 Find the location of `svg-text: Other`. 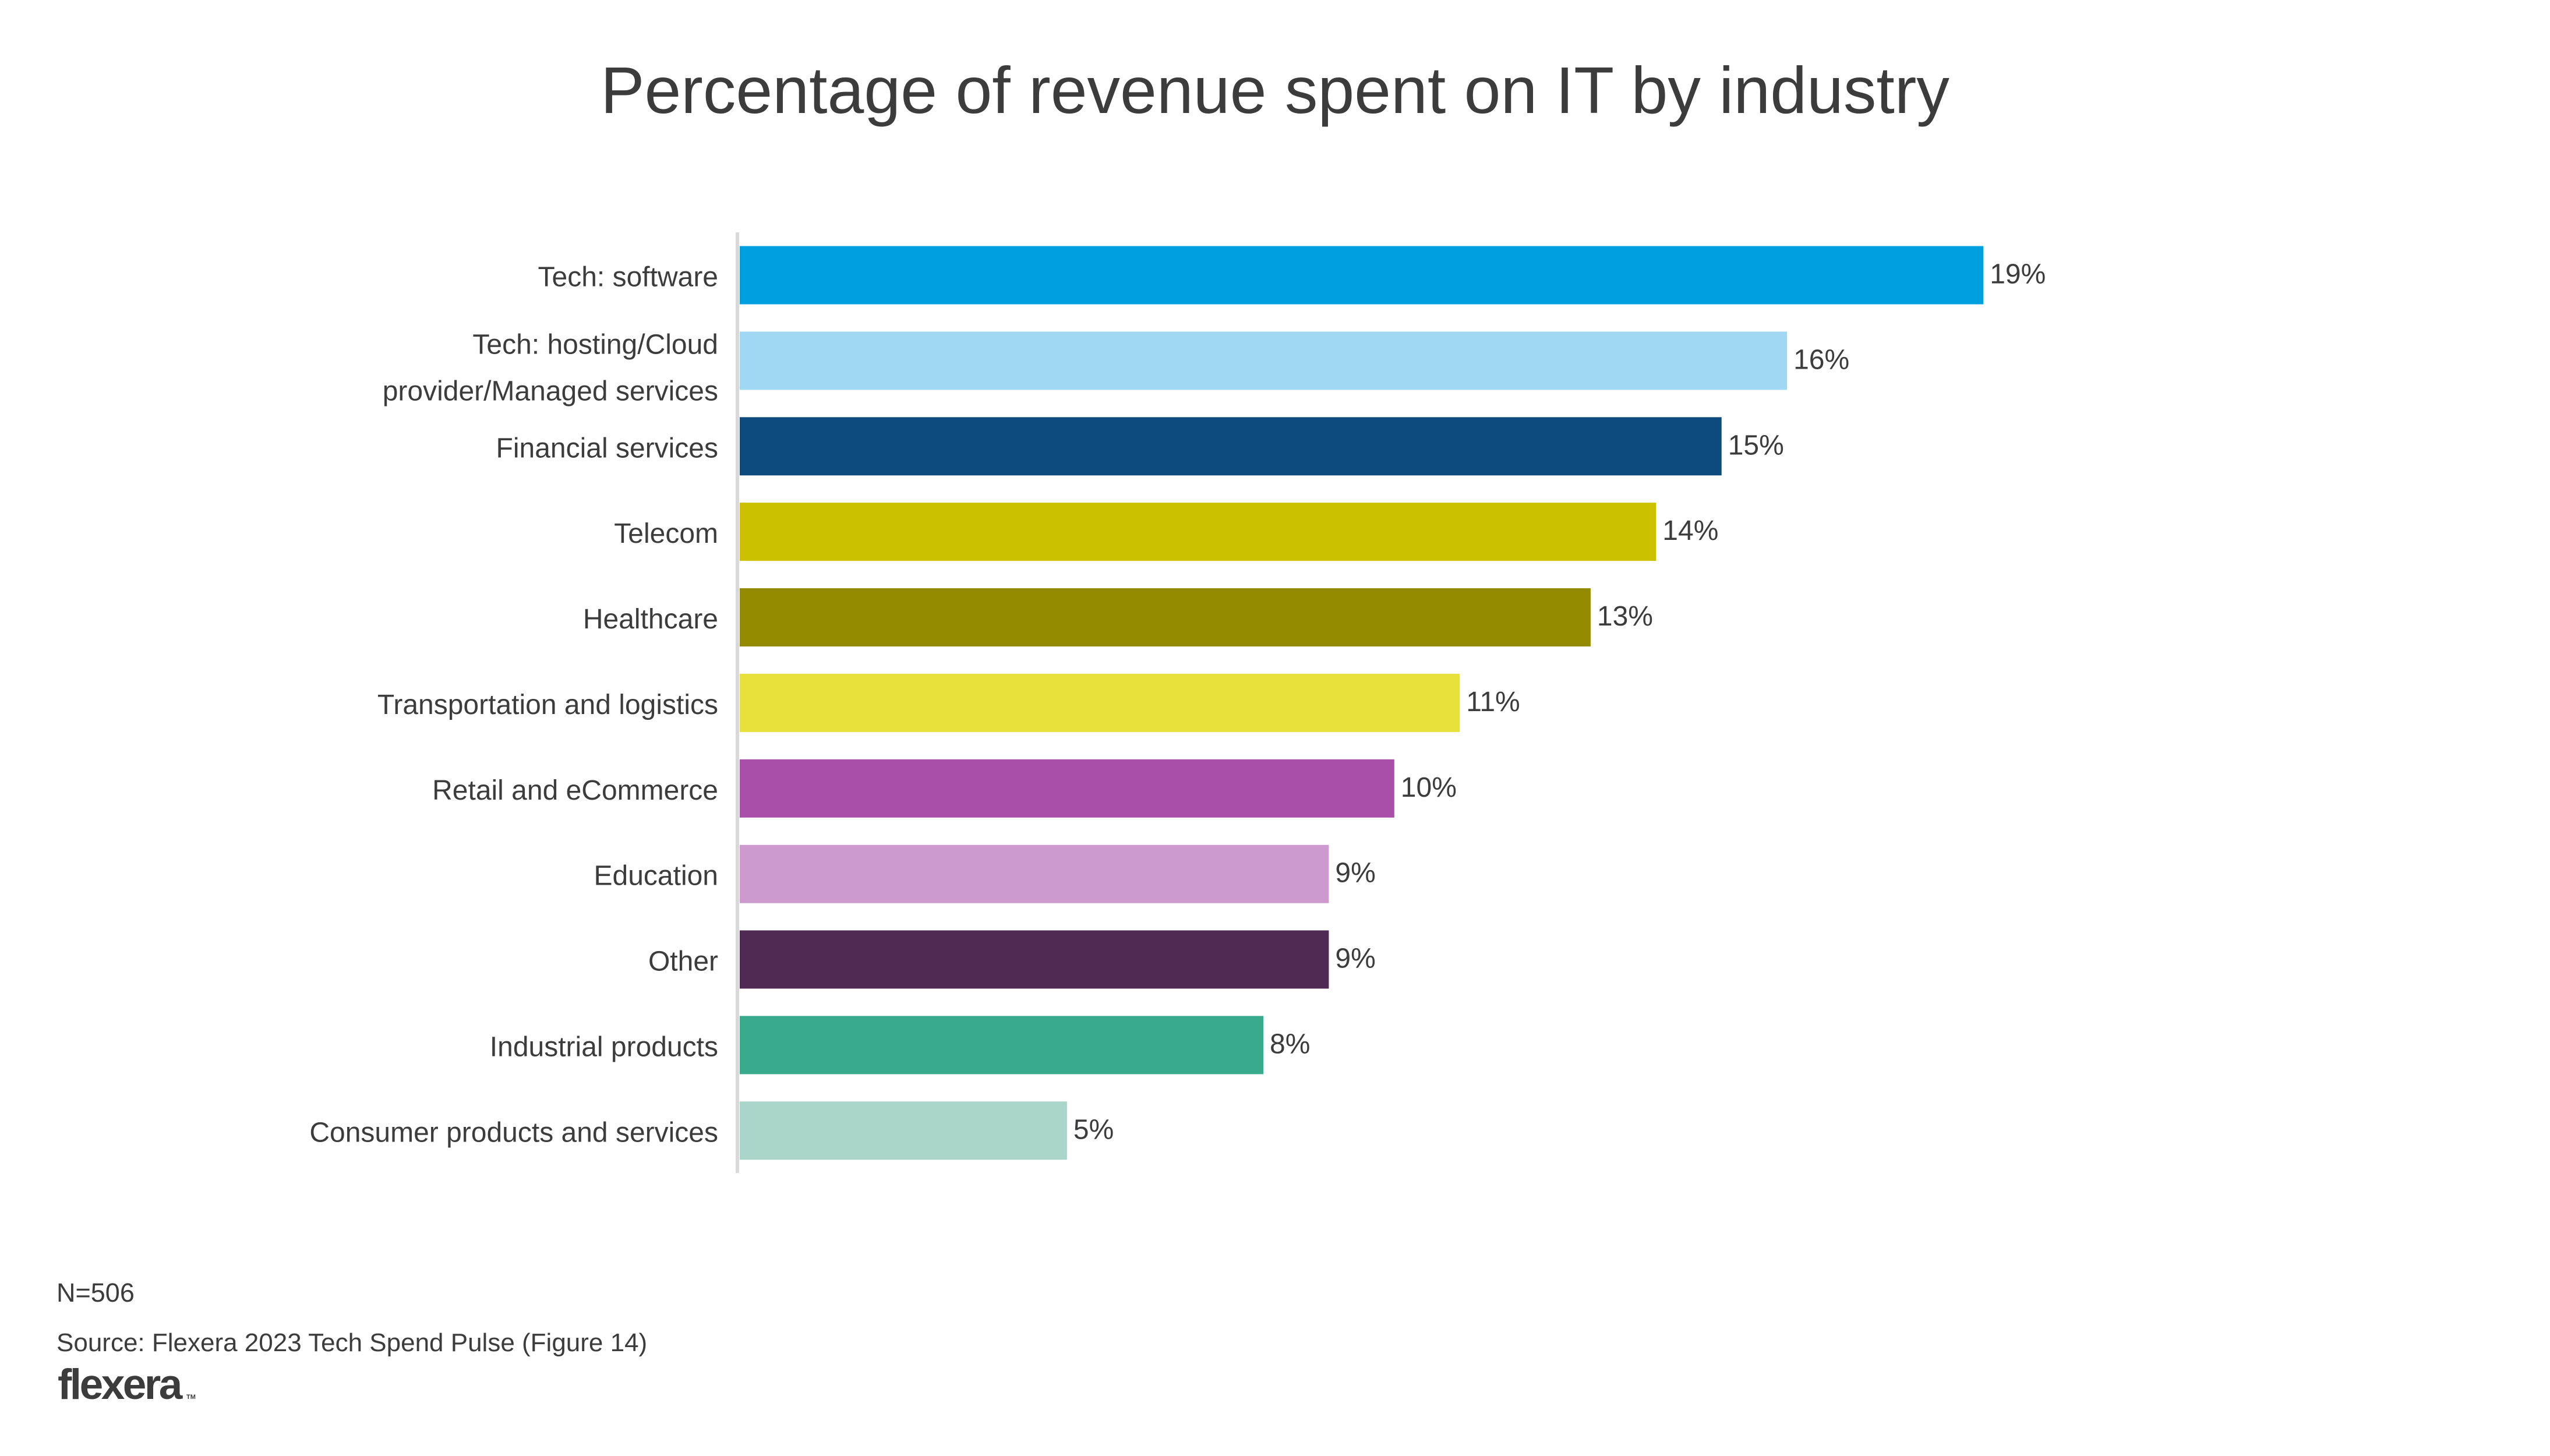

svg-text: Other is located at coordinates (683, 961).